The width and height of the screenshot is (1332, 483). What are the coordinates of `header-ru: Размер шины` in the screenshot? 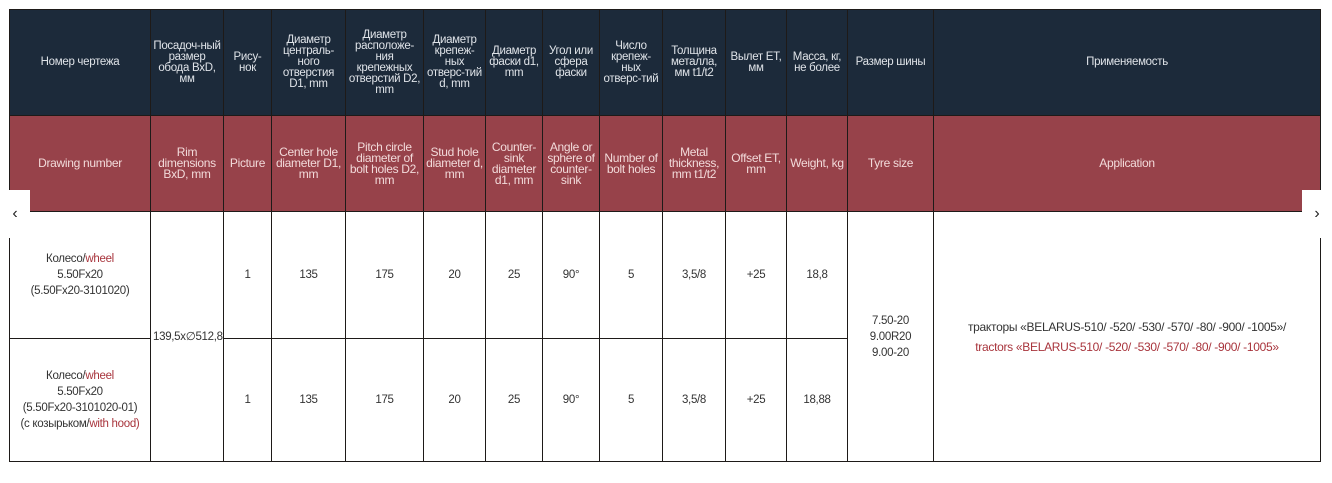 It's located at (890, 62).